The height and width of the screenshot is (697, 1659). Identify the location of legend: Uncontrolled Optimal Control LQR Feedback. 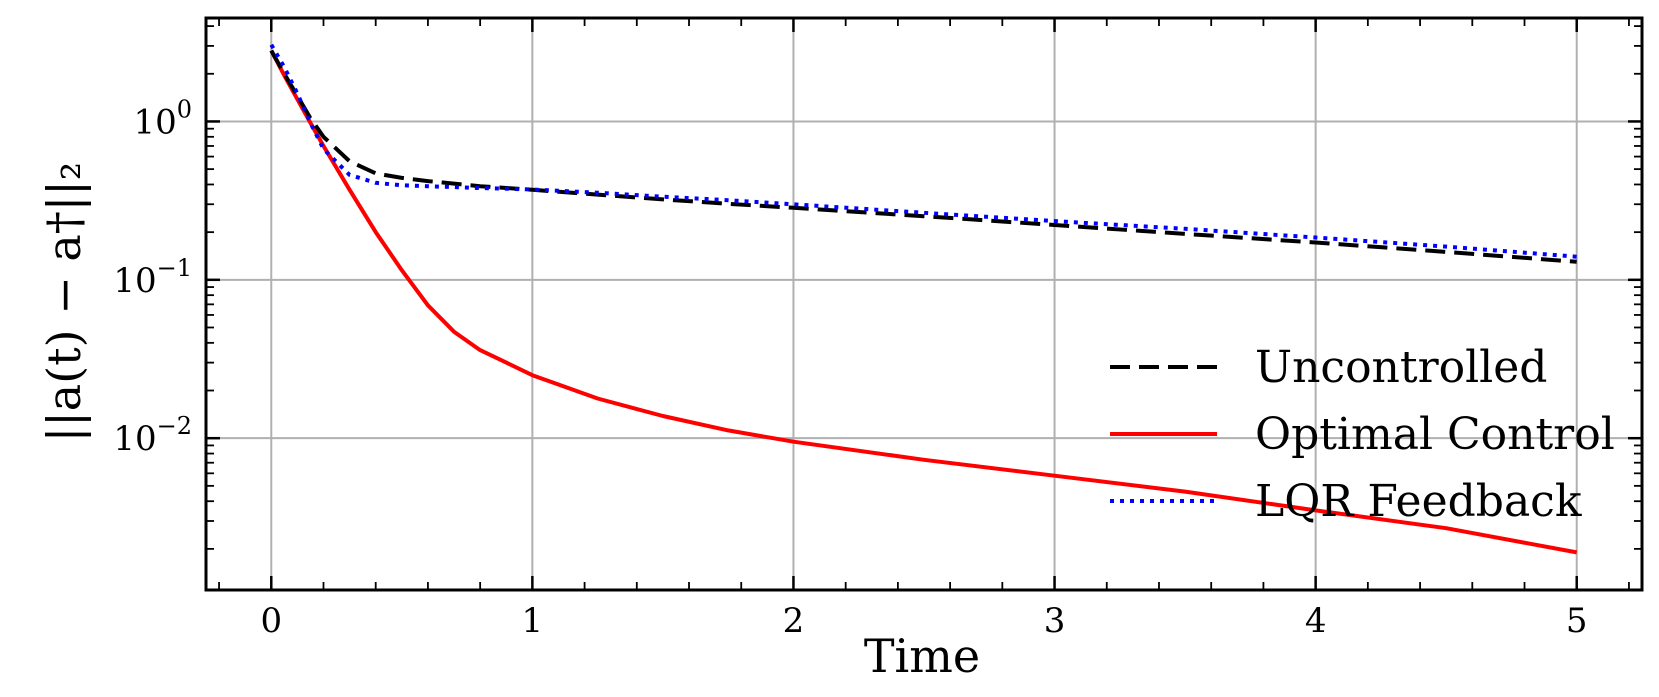
(1362, 434).